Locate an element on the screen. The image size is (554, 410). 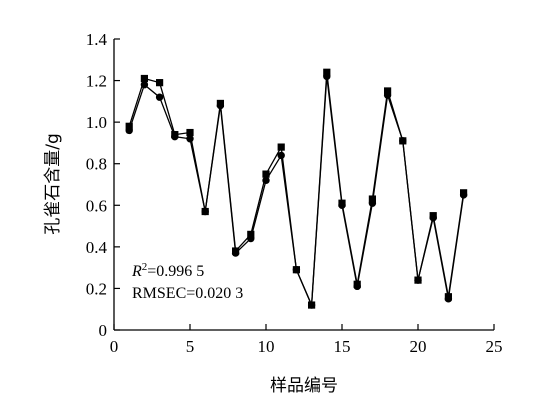
y-tick-label: 0.4 is located at coordinates (97, 247).